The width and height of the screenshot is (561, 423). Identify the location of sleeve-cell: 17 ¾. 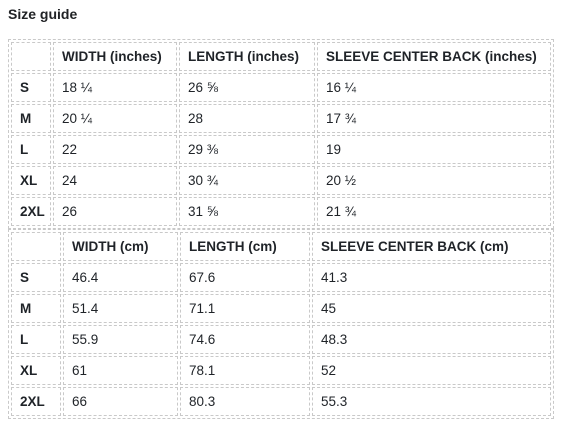
(434, 118).